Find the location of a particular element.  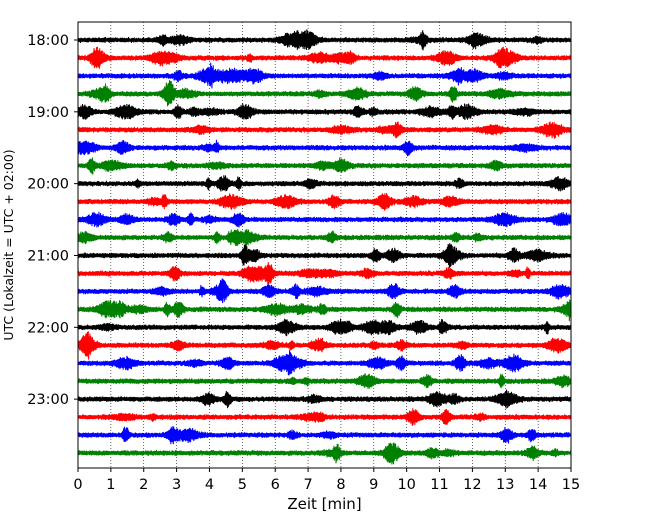

x-tick-label: 3 is located at coordinates (176, 485).